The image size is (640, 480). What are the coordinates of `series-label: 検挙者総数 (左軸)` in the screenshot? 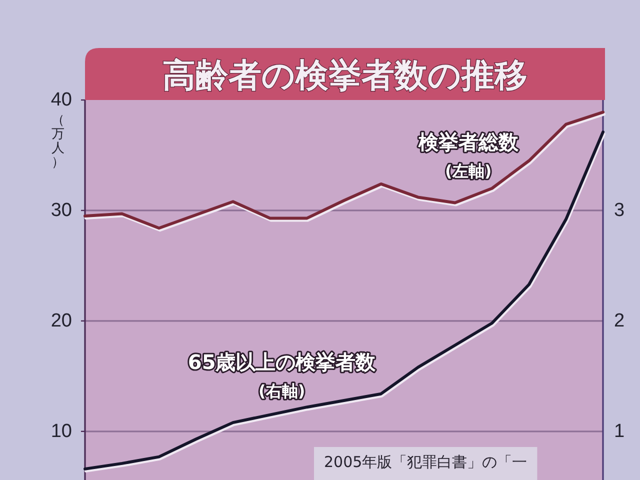 It's located at (468, 155).